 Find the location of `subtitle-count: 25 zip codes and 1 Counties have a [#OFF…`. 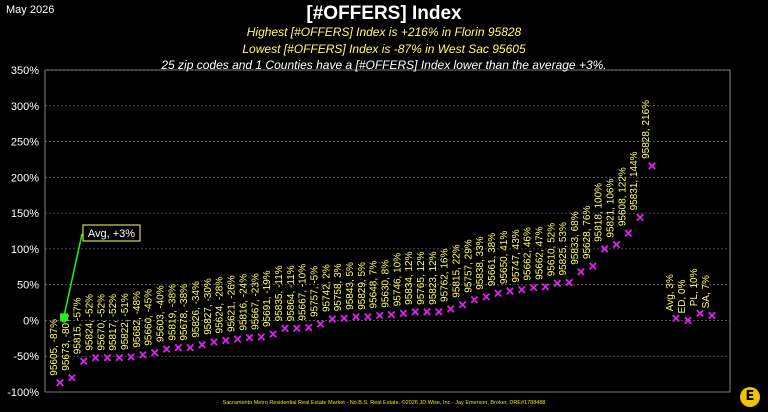

subtitle-count: 25 zip codes and 1 Counties have a [#OFF… is located at coordinates (384, 65).